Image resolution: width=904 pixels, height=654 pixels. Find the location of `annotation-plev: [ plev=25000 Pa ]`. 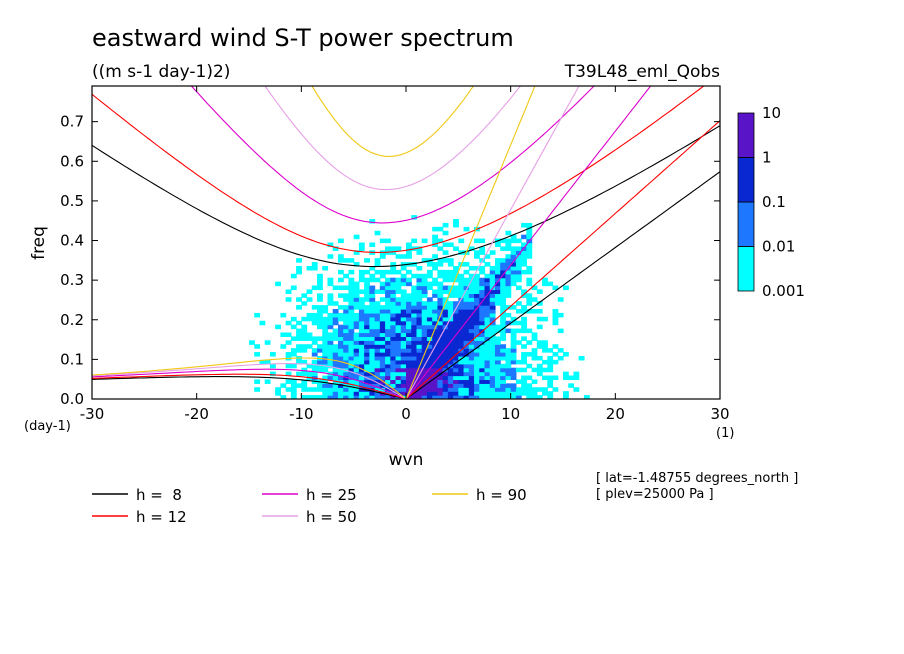

annotation-plev: [ plev=25000 Pa ] is located at coordinates (655, 494).